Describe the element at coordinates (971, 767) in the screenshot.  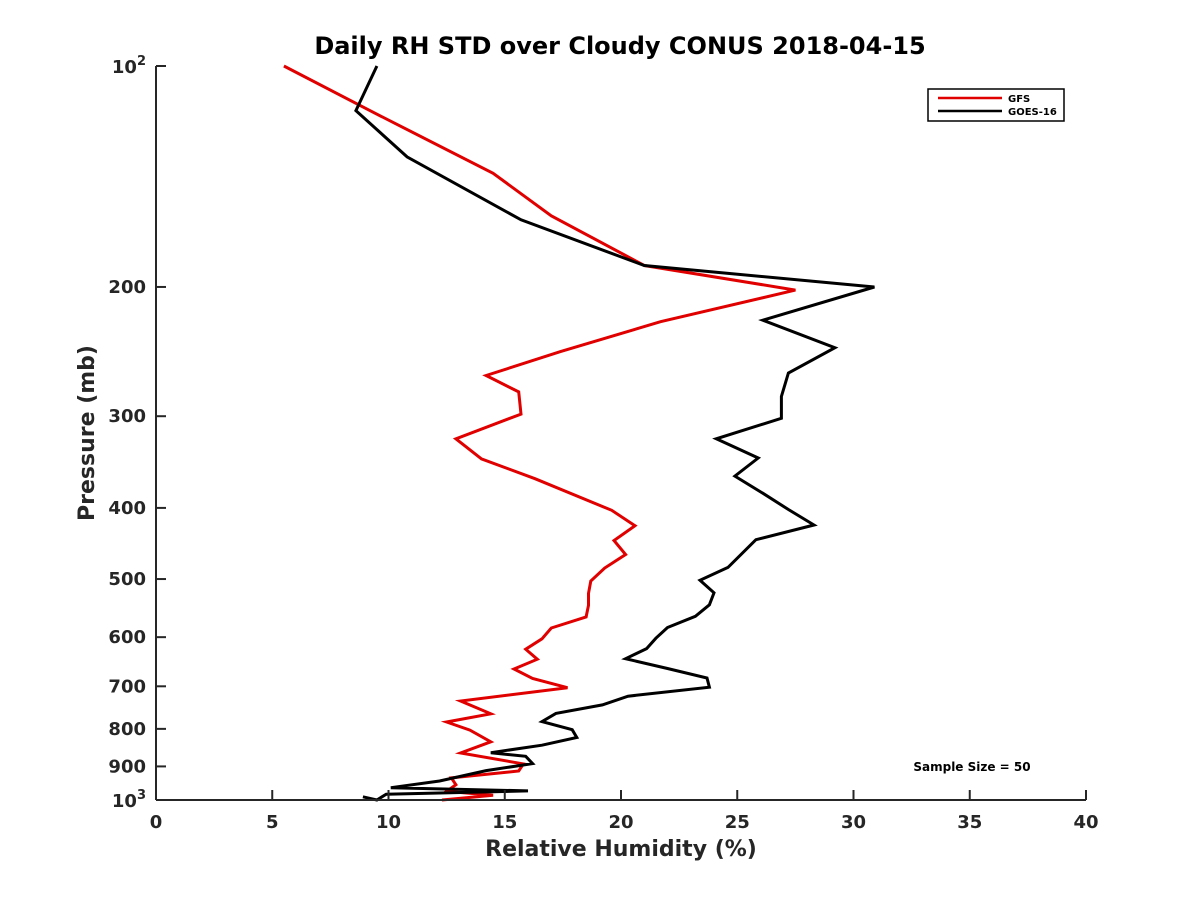
I see `sample-size-annotation: Sample Size = 50` at that location.